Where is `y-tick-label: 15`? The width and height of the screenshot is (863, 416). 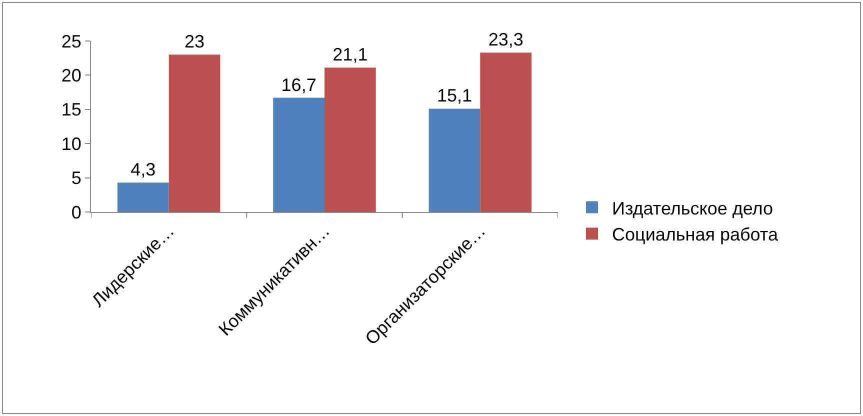 y-tick-label: 15 is located at coordinates (71, 110).